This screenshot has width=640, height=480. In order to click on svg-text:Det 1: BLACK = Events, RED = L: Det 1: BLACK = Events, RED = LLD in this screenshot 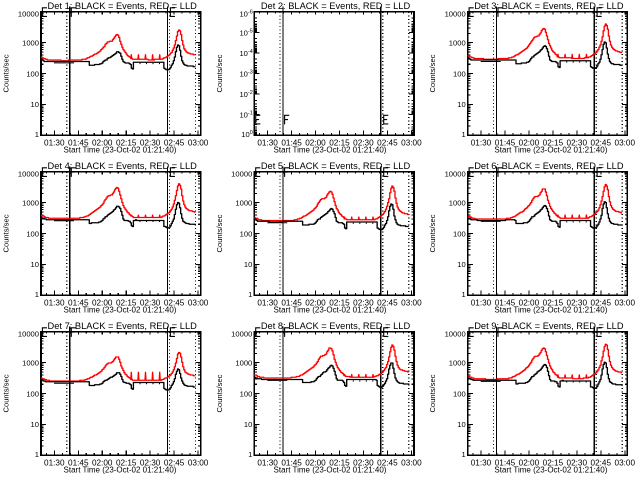, I will do `click(123, 6)`.